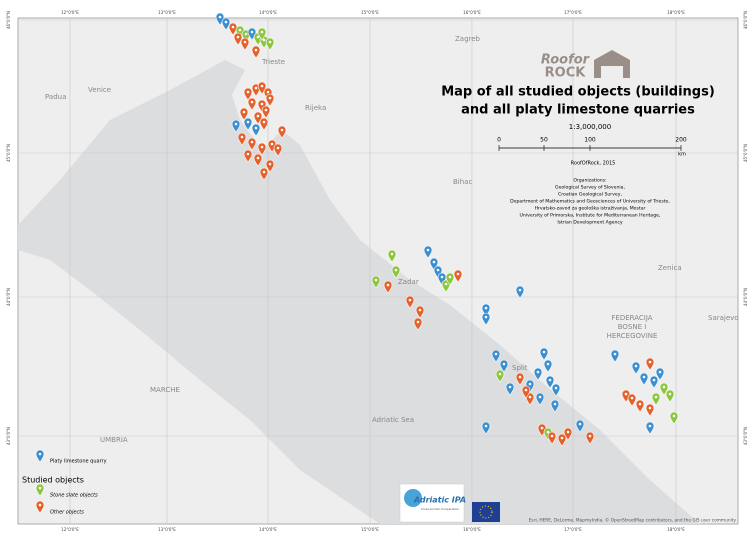  I want to click on legend-label: Other objects, so click(67, 513).